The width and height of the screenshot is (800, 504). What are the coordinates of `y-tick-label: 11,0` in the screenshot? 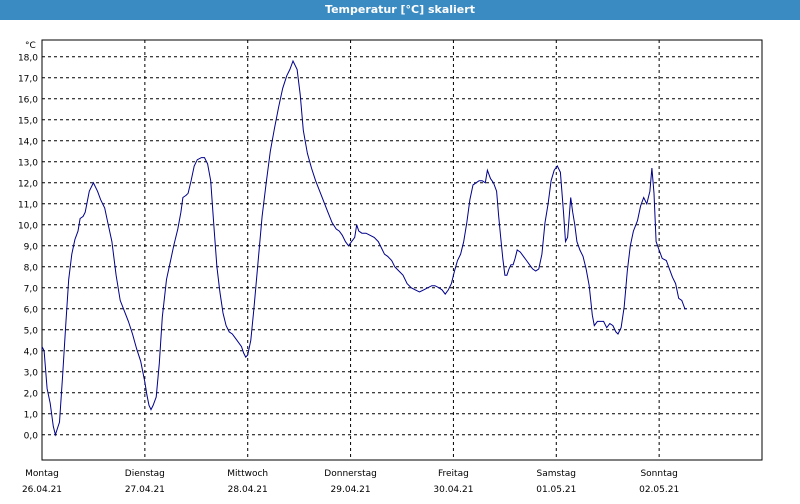 It's located at (28, 205).